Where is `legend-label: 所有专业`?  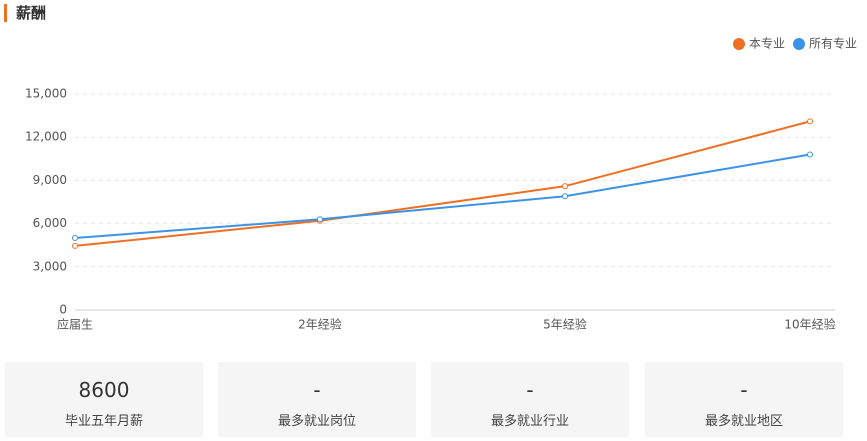 legend-label: 所有专业 is located at coordinates (833, 43).